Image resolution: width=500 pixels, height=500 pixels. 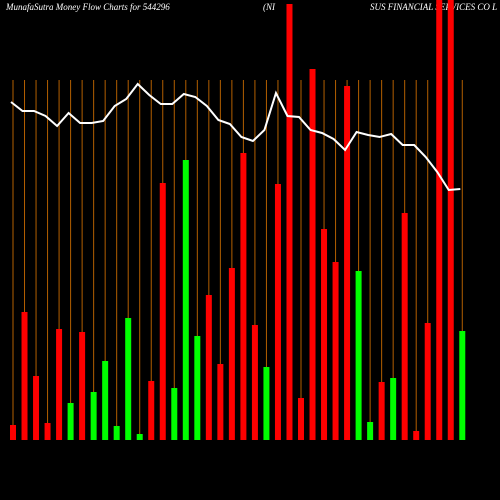 I want to click on chart-subtitle: (NI, so click(x=269, y=7).